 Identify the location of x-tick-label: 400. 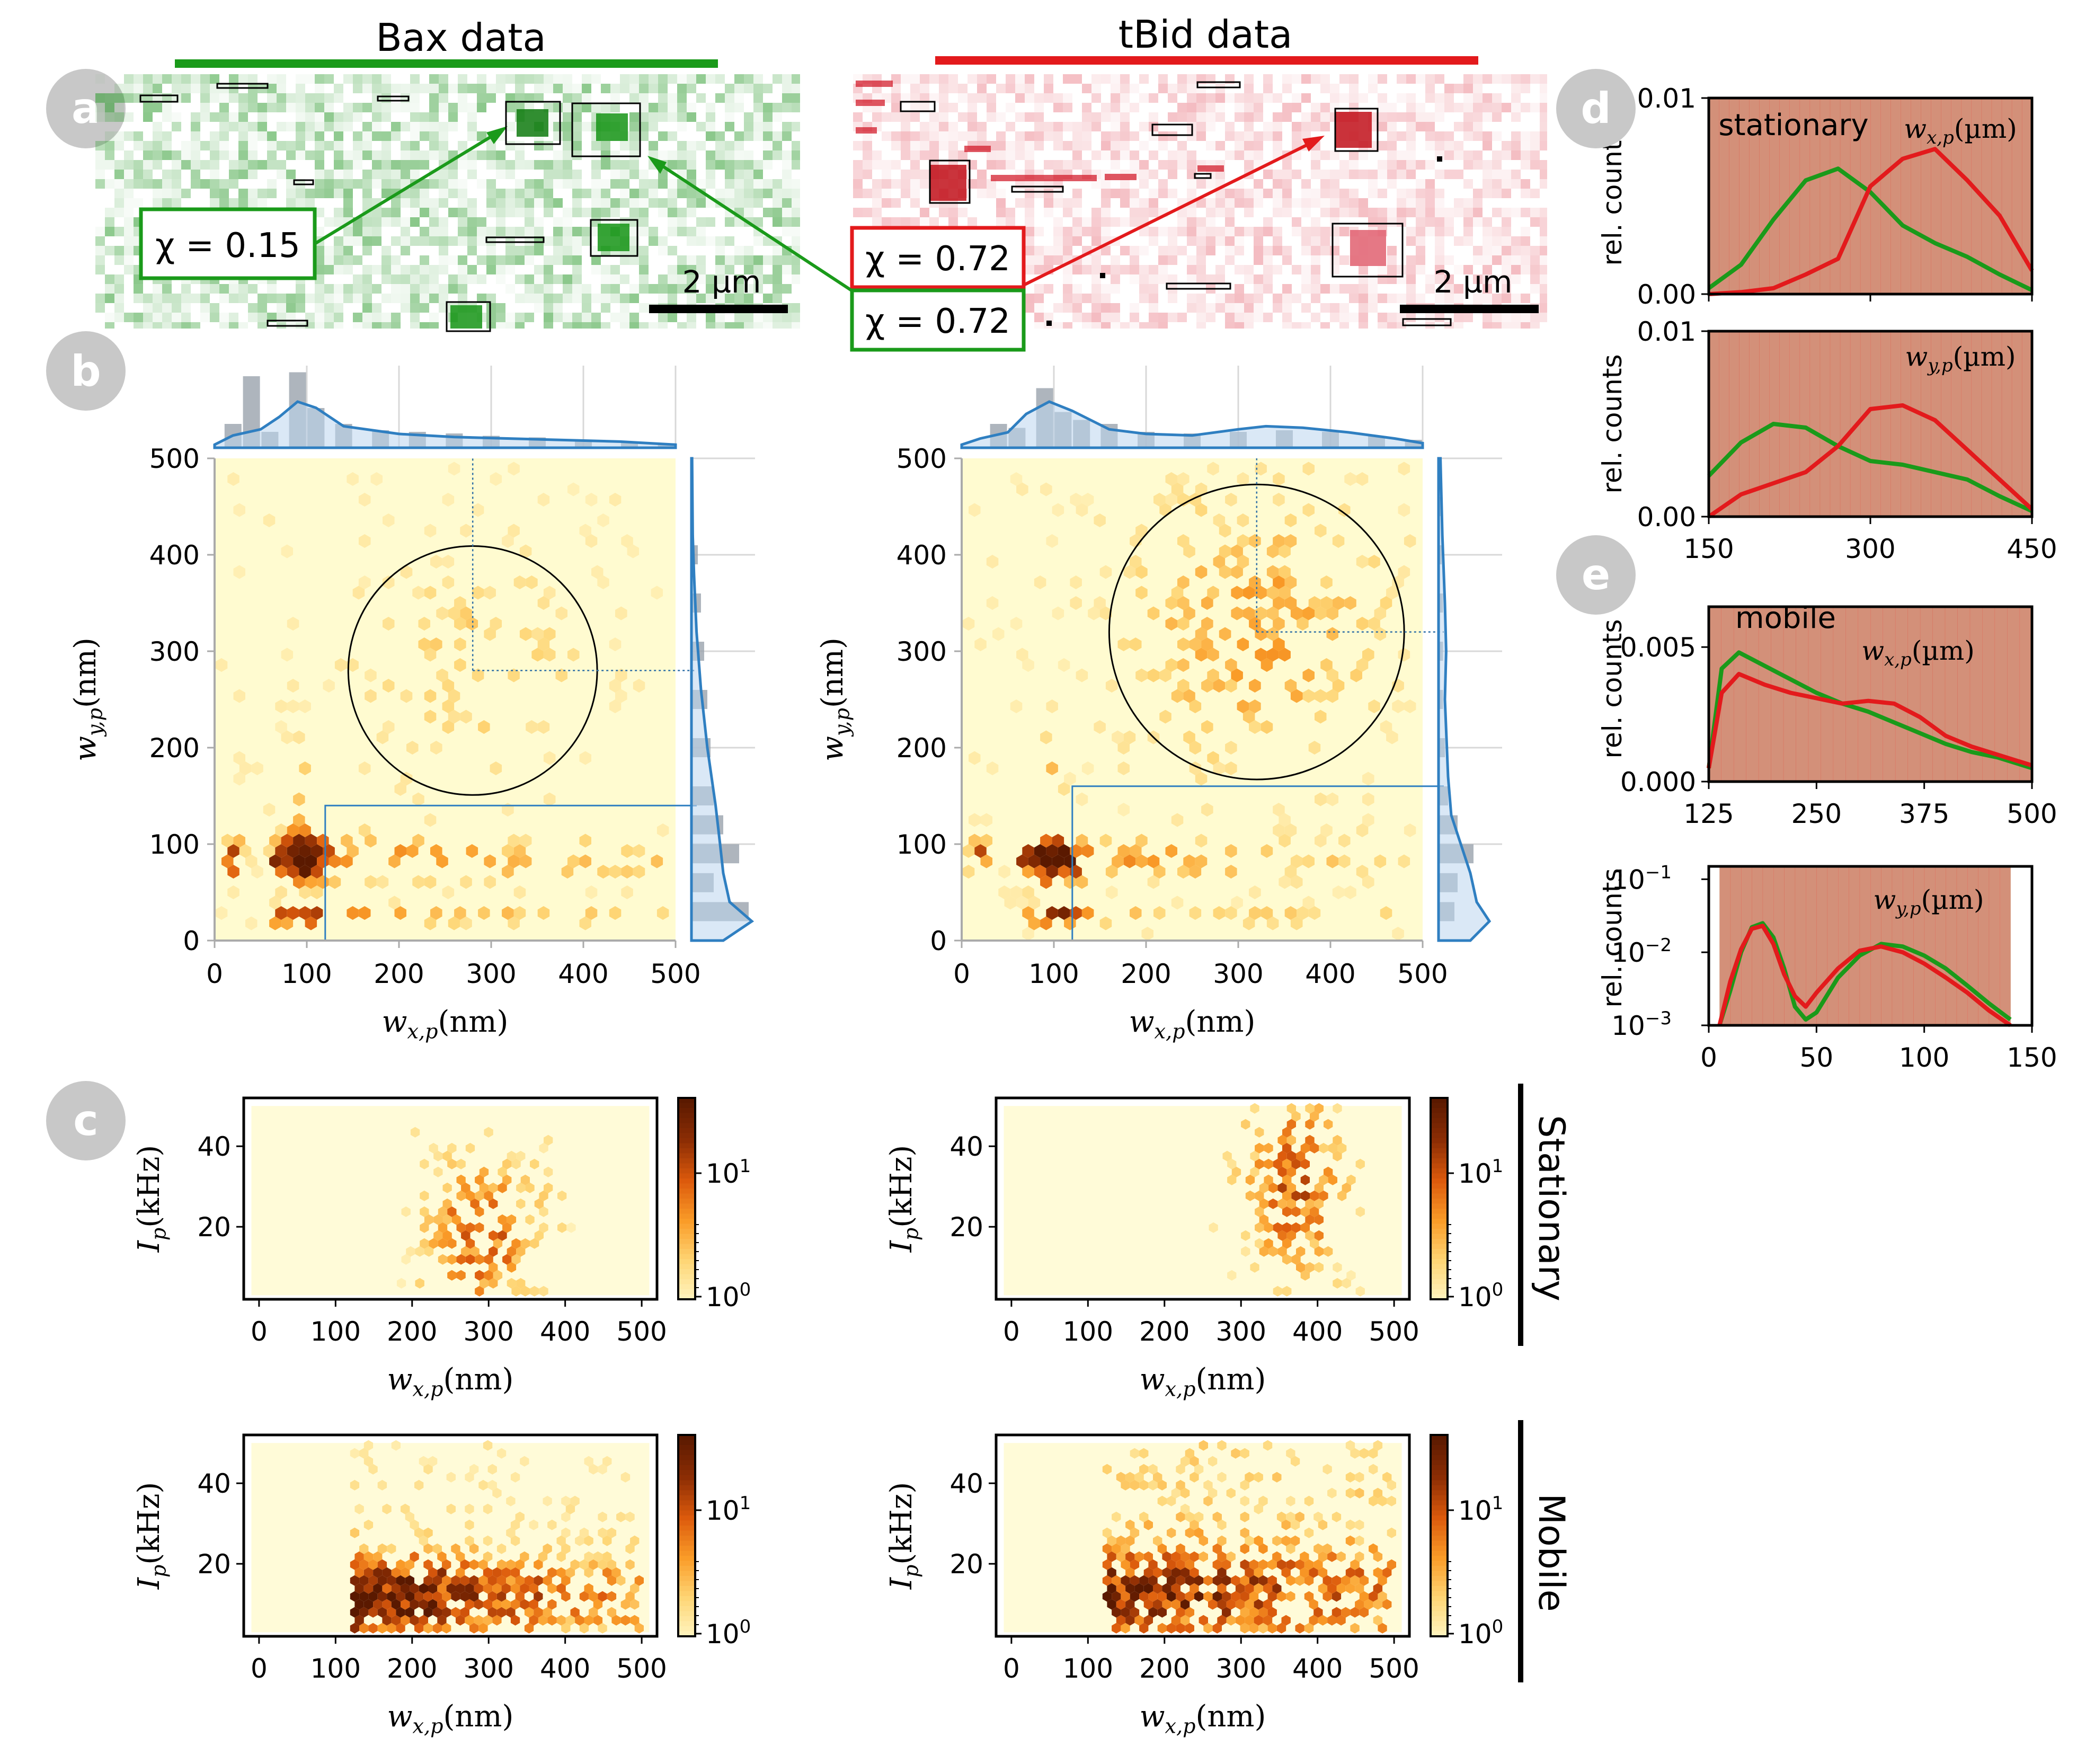
(565, 1331).